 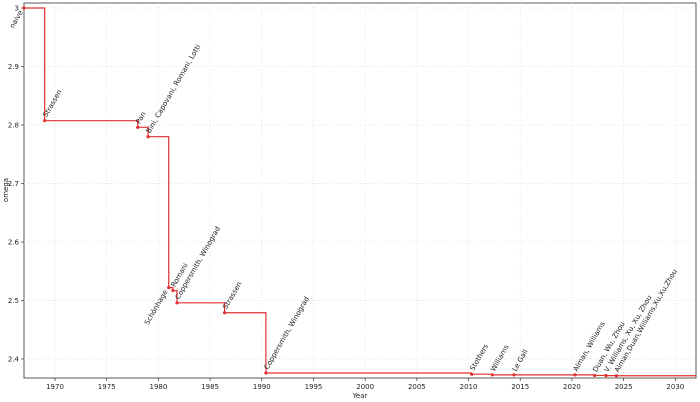 I want to click on x-axis-label: Year, so click(x=360, y=396).